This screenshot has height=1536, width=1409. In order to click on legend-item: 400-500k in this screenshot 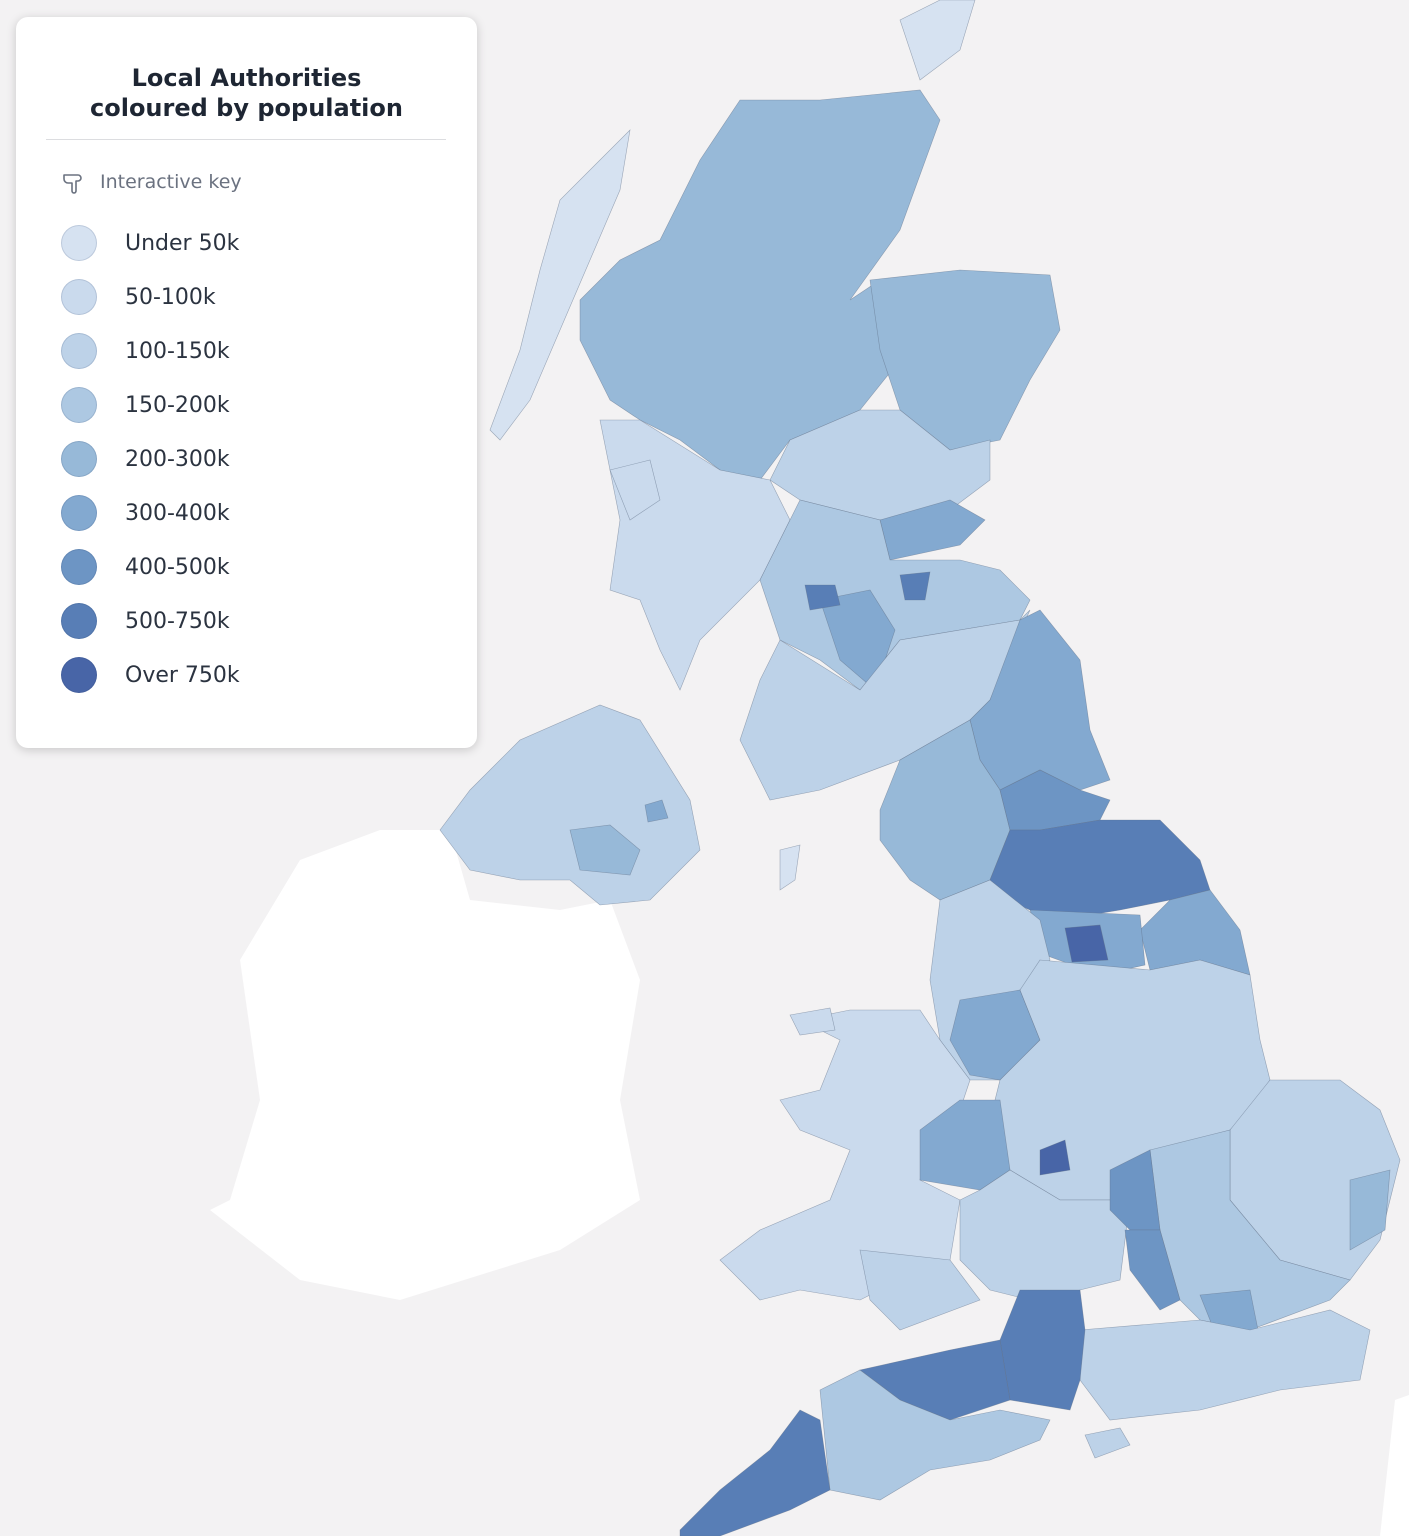, I will do `click(206, 568)`.